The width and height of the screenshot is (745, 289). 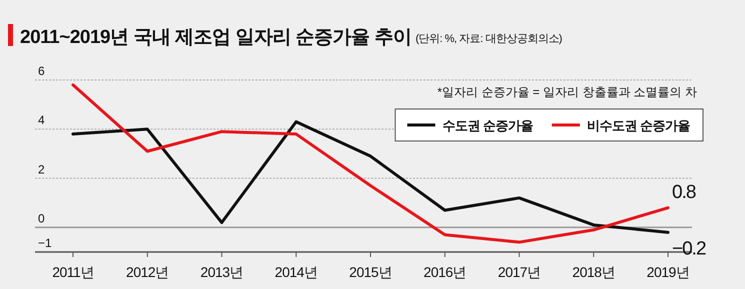 What do you see at coordinates (668, 272) in the screenshot?
I see `x-tick-label: 2019년` at bounding box center [668, 272].